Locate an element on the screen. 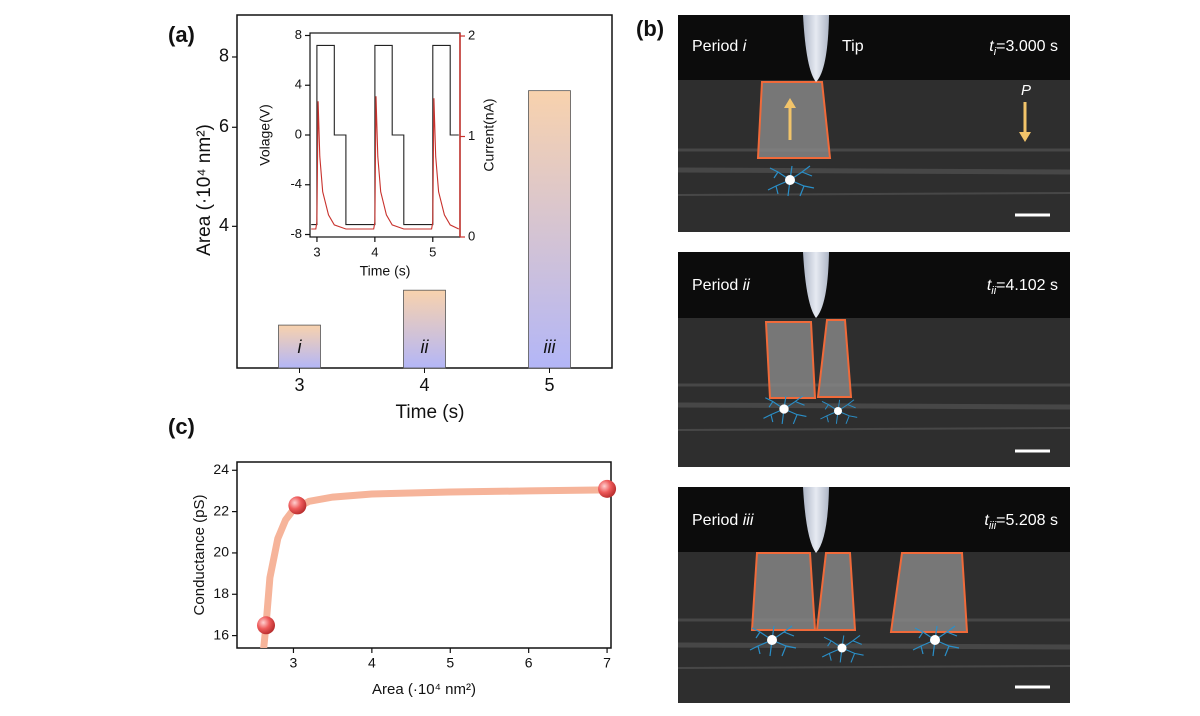  y-tick-label: 16 is located at coordinates (221, 634).